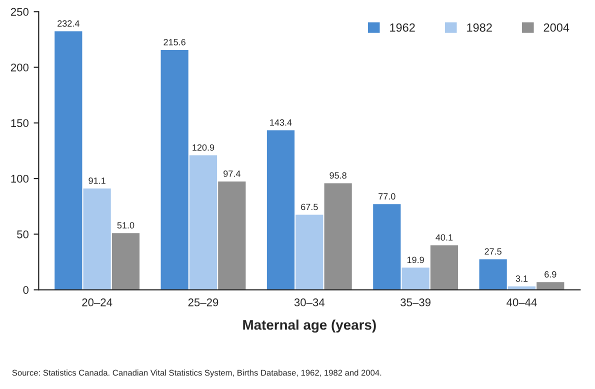  Describe the element at coordinates (387, 196) in the screenshot. I see `data-label: 77.0` at that location.